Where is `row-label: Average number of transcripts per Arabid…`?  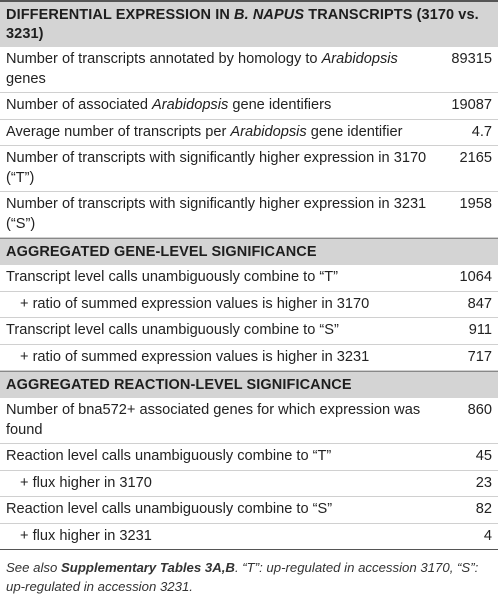 row-label: Average number of transcripts per Arabid… is located at coordinates (204, 131).